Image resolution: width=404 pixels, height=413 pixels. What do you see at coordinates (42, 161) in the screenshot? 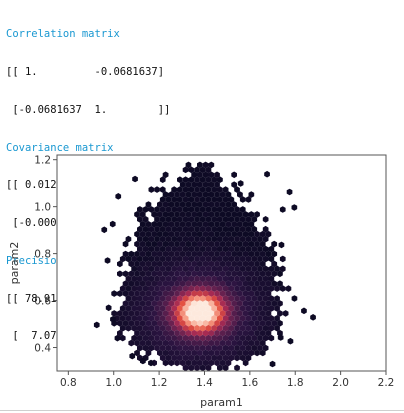
I see `y-tick-label: 1.2` at bounding box center [42, 161].